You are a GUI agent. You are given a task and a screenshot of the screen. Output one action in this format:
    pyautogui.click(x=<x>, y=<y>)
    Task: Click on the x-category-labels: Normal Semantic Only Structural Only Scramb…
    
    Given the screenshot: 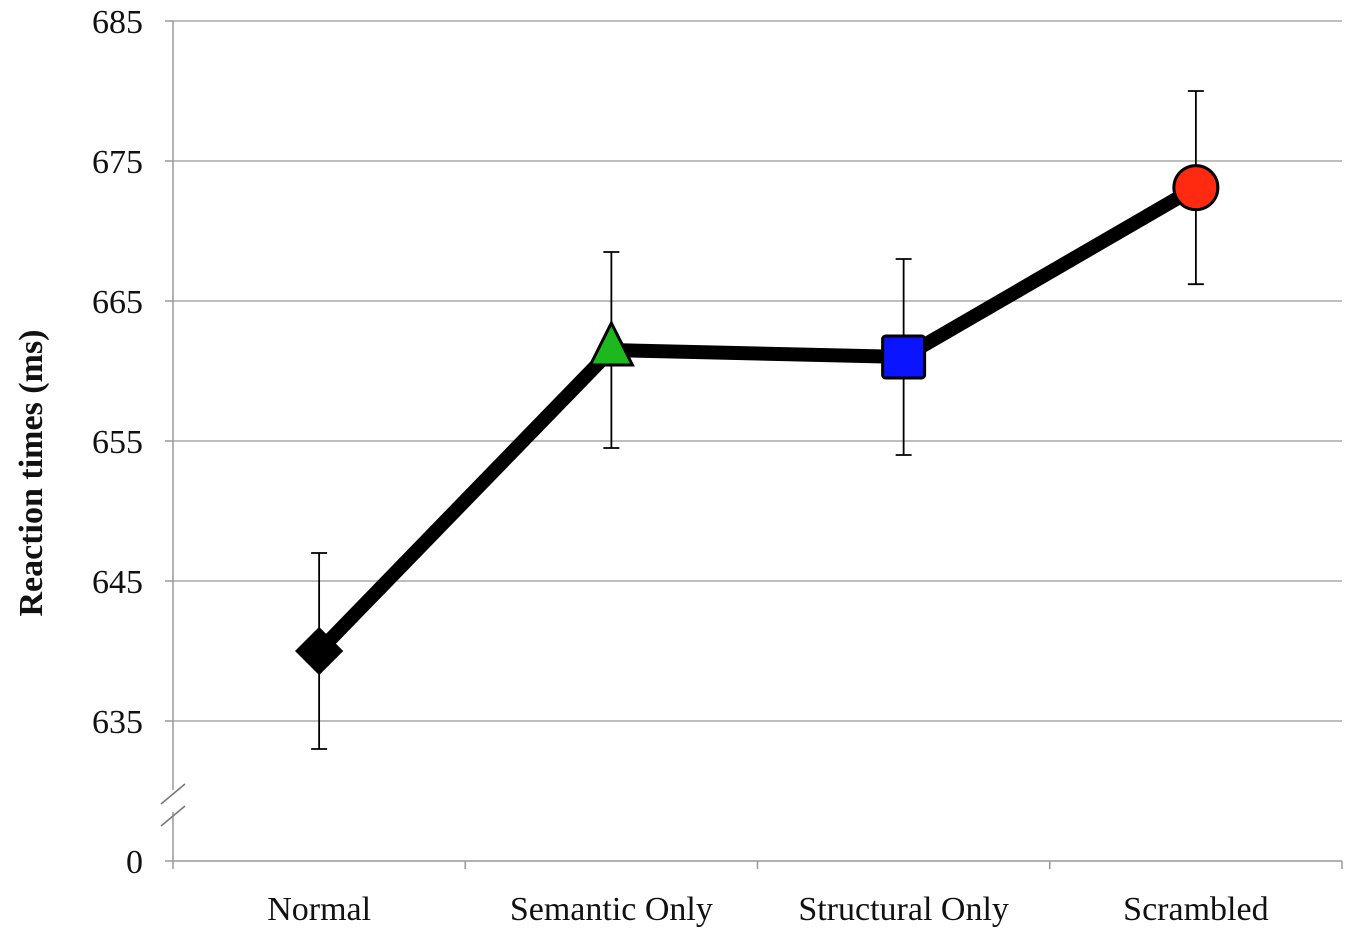 What is the action you would take?
    pyautogui.click(x=767, y=909)
    